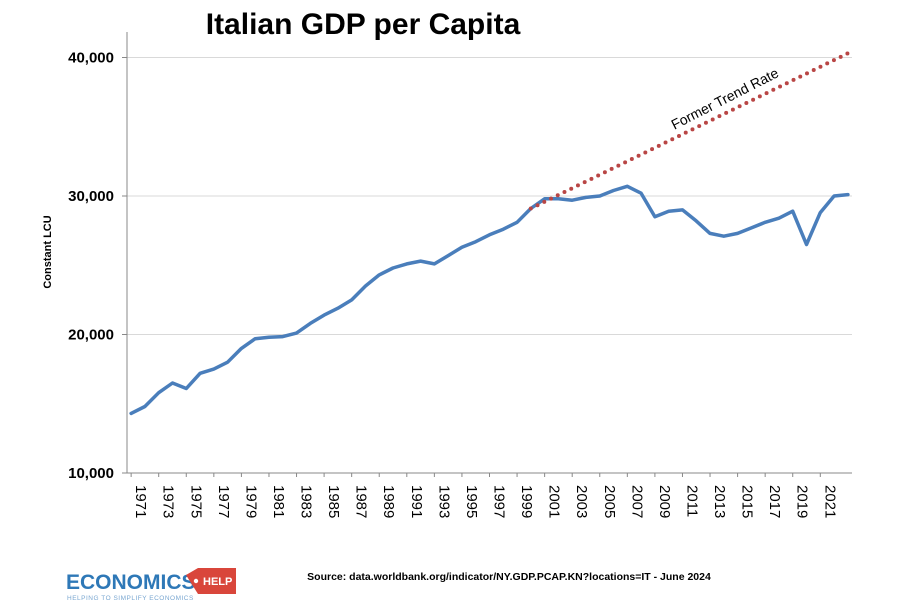  I want to click on x-tick-label: 2021, so click(829, 501).